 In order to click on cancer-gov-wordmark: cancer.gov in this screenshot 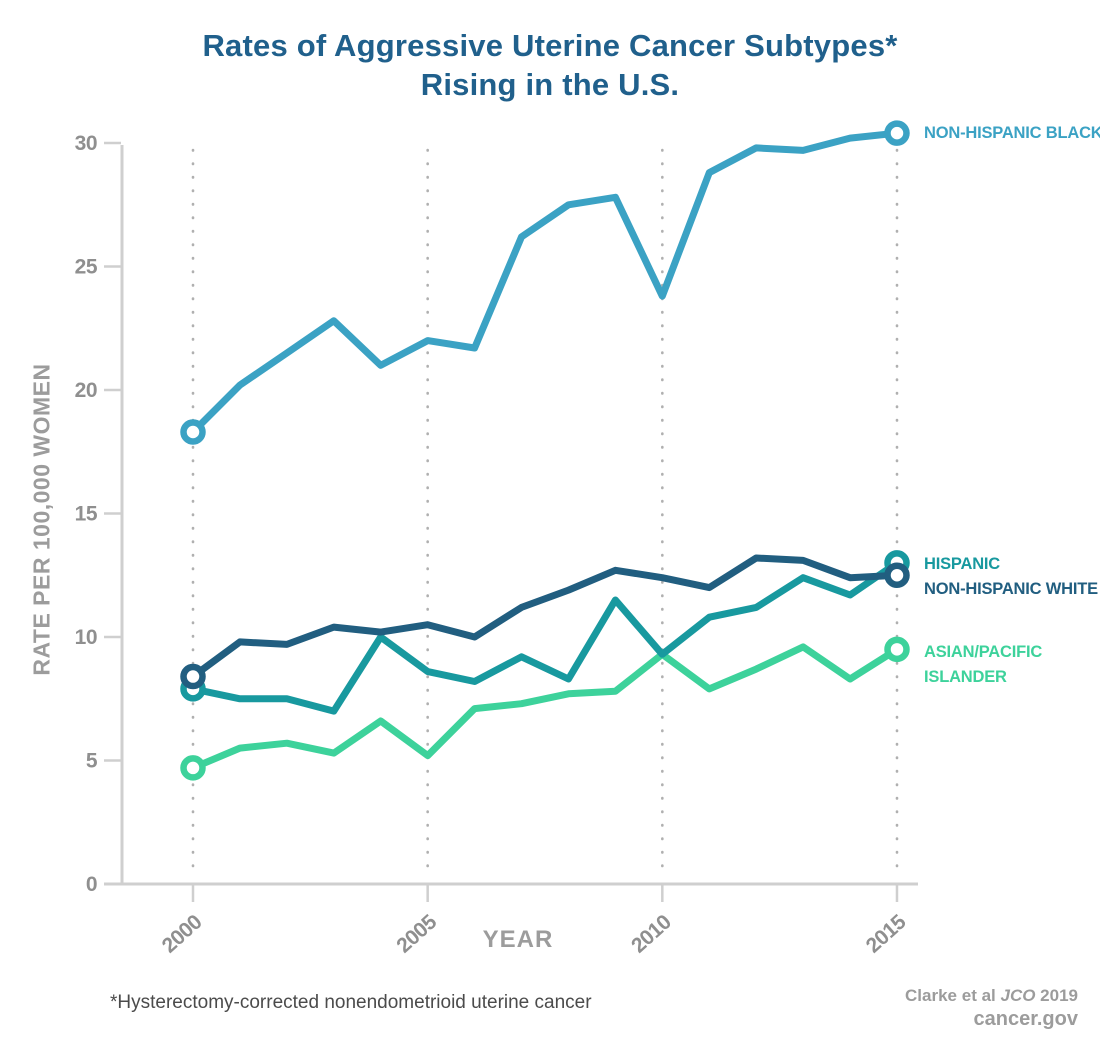, I will do `click(1025, 1019)`.